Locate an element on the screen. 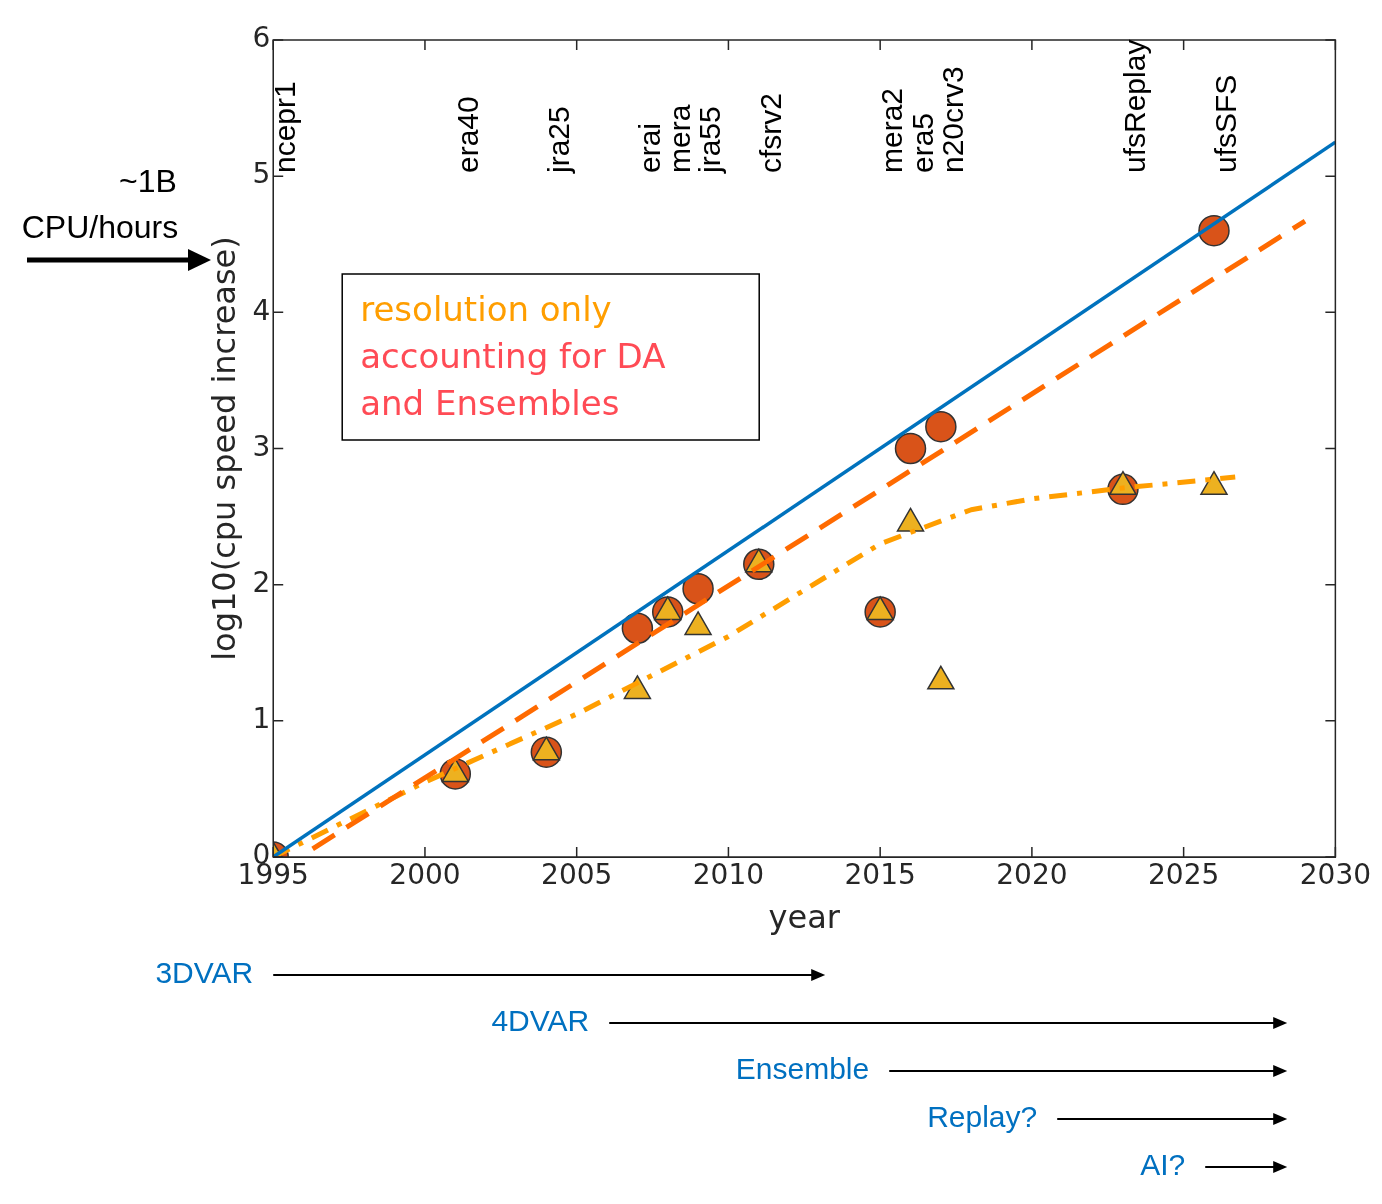  annotation: era40 is located at coordinates (467, 134).